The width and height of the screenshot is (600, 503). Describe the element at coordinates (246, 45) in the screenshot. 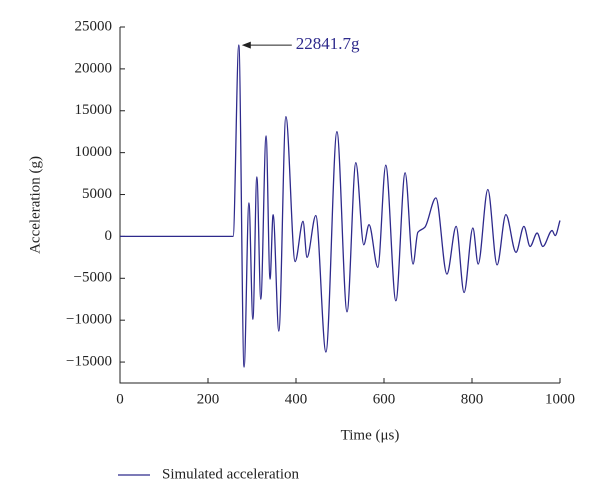

I see `annotation-arrowhead` at that location.